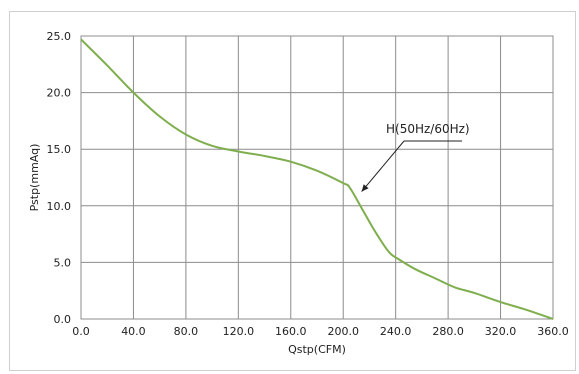  What do you see at coordinates (59, 178) in the screenshot?
I see `y-axis-ticks: 0.0 5.0 10.0 15.0 20.0 25.0` at bounding box center [59, 178].